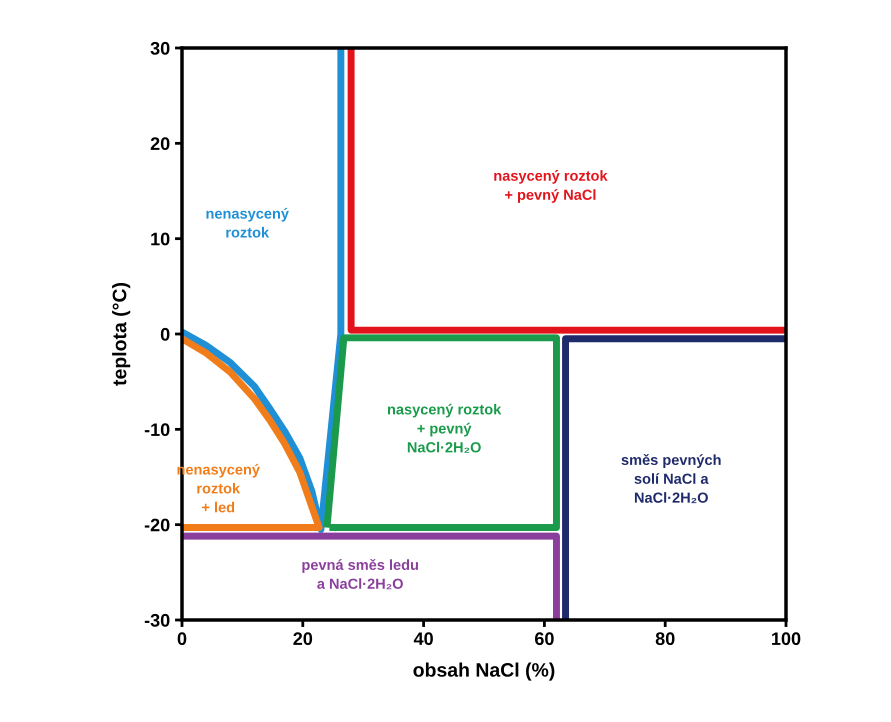 The image size is (891, 722). Describe the element at coordinates (157, 429) in the screenshot. I see `y-tick-label: -10` at that location.